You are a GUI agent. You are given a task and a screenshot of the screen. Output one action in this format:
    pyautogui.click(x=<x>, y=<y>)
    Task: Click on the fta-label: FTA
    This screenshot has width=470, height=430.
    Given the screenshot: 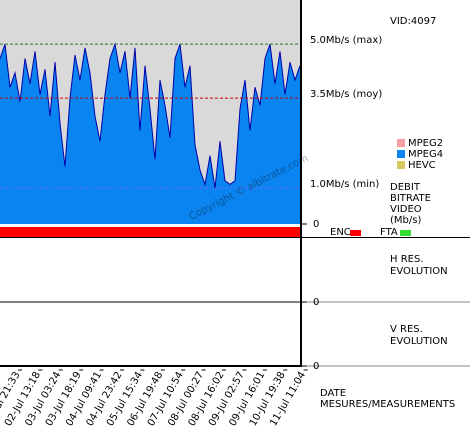 What is the action you would take?
    pyautogui.click(x=389, y=232)
    